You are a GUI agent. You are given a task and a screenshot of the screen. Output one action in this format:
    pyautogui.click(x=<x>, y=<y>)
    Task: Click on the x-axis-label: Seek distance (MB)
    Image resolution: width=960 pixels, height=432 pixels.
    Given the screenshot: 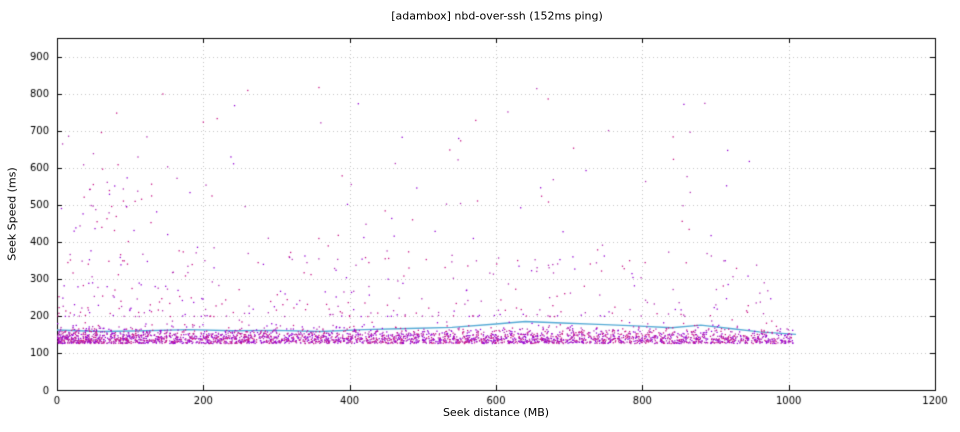 What is the action you would take?
    pyautogui.click(x=496, y=412)
    